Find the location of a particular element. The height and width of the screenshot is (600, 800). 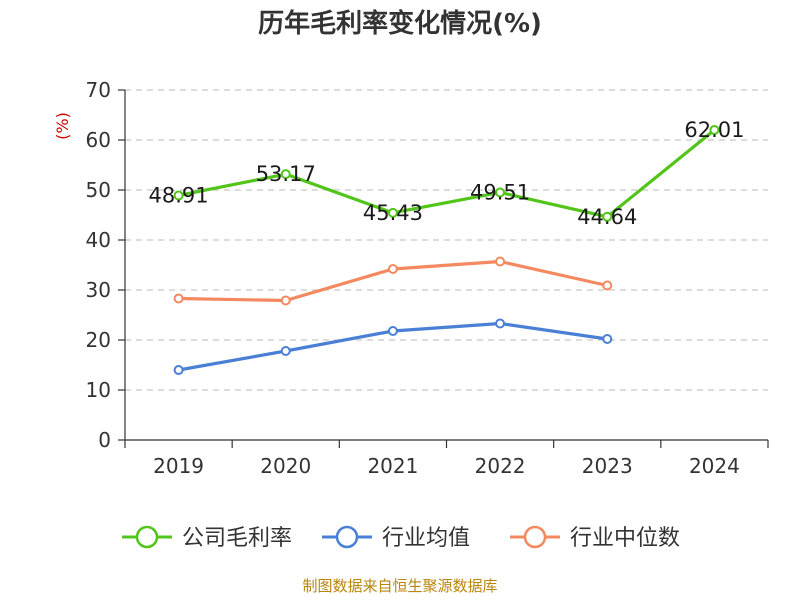

data-labels: 48.91 53.17 45.43 49.51 44.64 62.01 is located at coordinates (447, 173).